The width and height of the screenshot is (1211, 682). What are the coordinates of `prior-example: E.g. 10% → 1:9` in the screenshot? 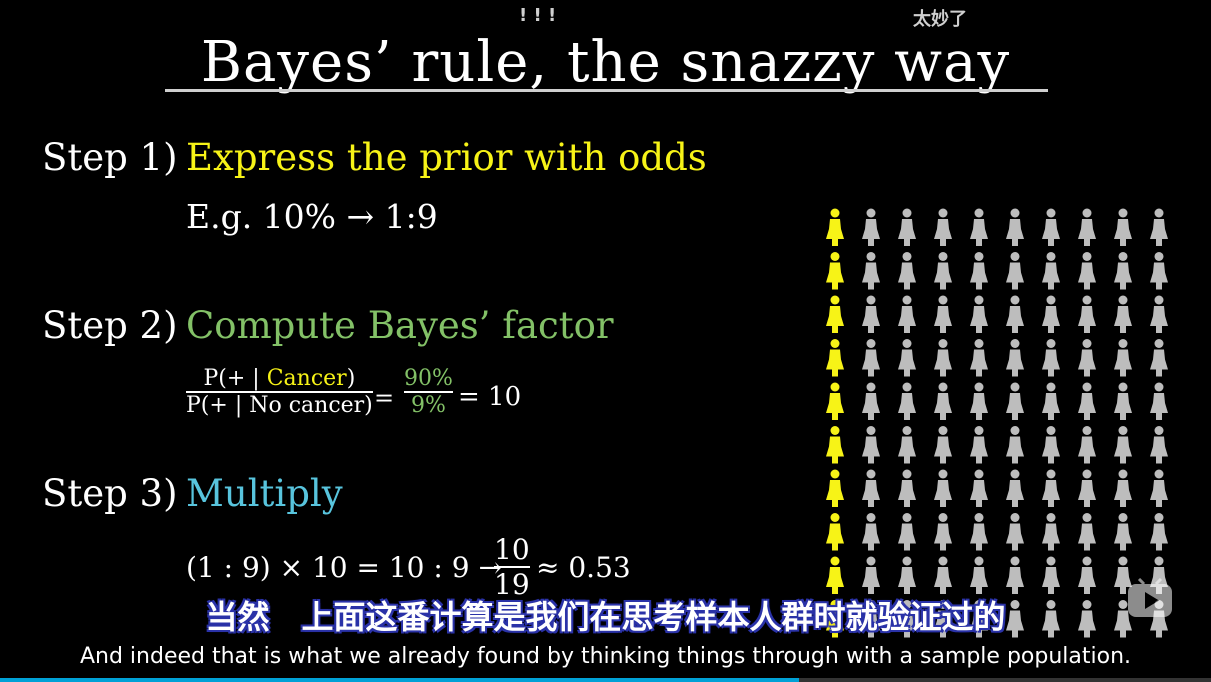 It's located at (312, 216).